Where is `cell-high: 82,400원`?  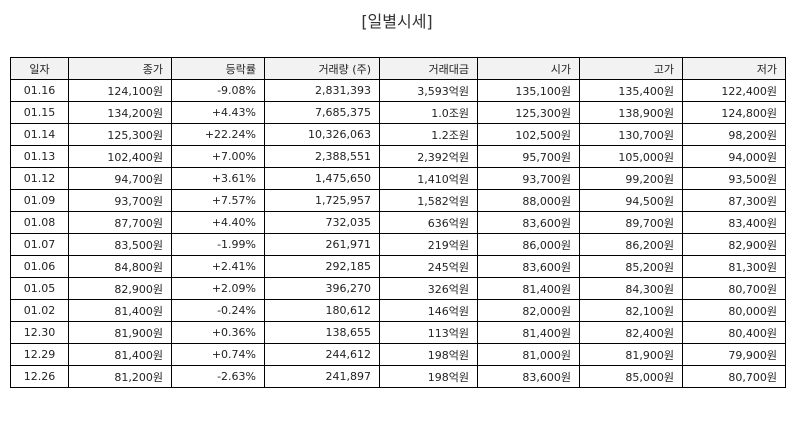 cell-high: 82,400원 is located at coordinates (631, 332).